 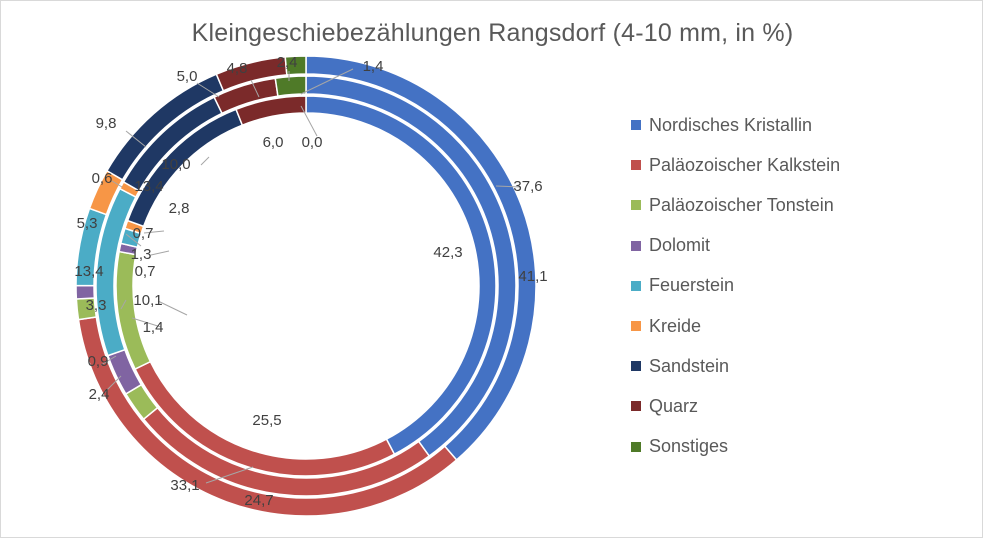 What do you see at coordinates (735, 326) in the screenshot?
I see `legend-item-kreide: Kreide` at bounding box center [735, 326].